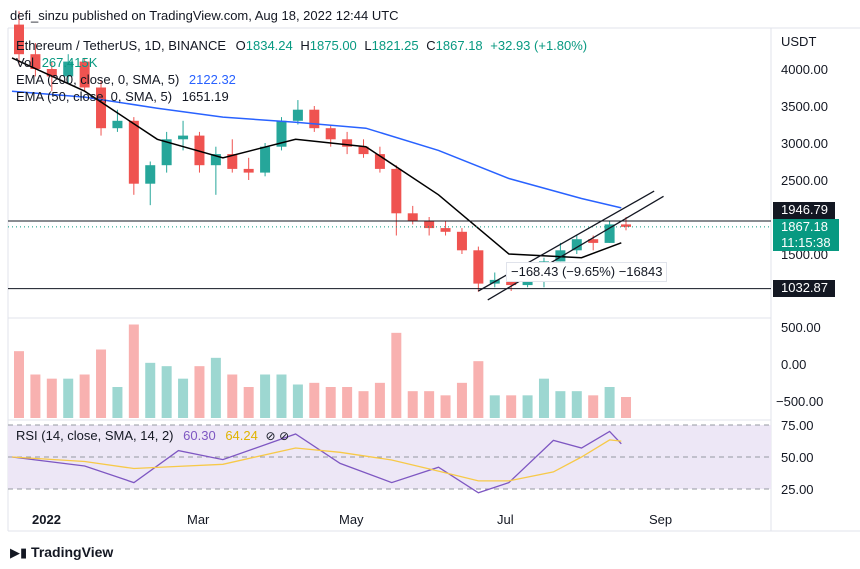 The image size is (860, 569). What do you see at coordinates (46, 519) in the screenshot?
I see `time-label-year: 2022` at bounding box center [46, 519].